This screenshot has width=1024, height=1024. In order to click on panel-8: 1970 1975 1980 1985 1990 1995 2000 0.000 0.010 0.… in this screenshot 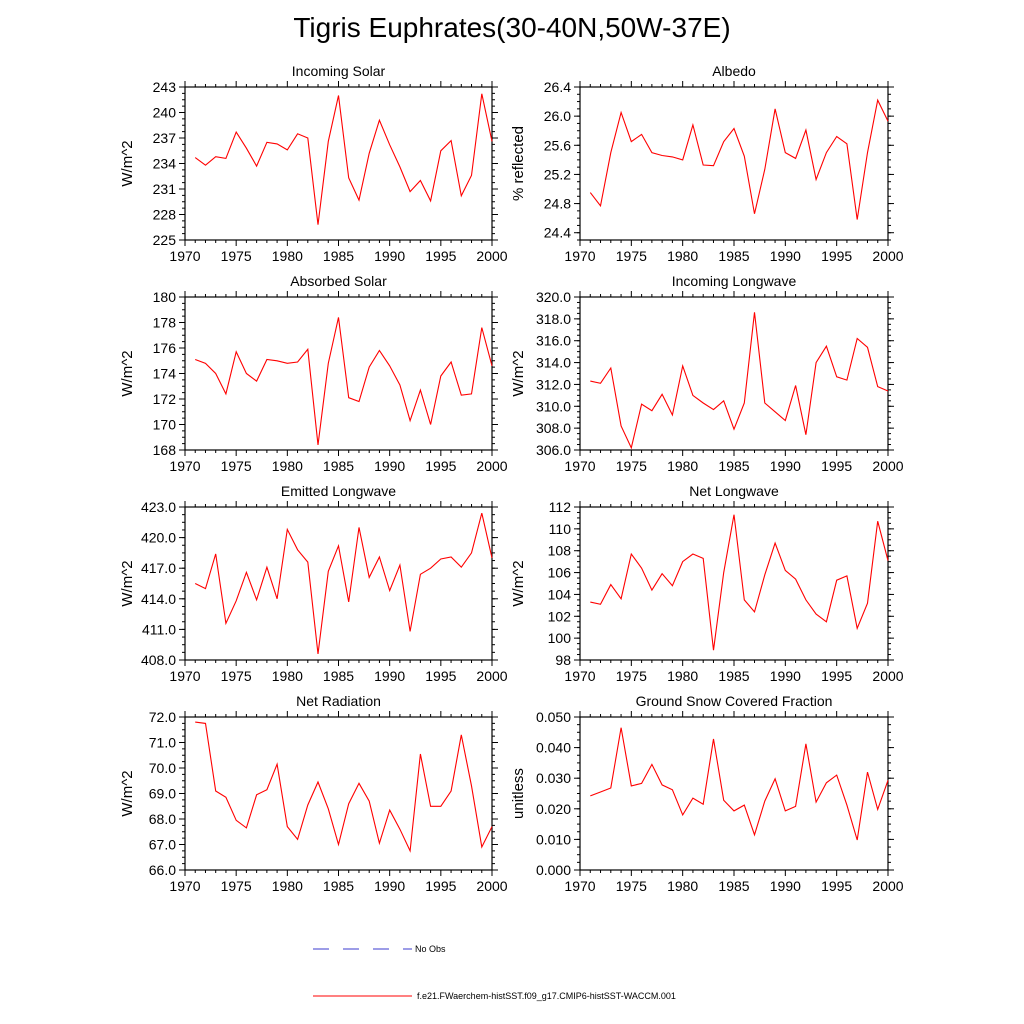, I will do `click(707, 793)`.